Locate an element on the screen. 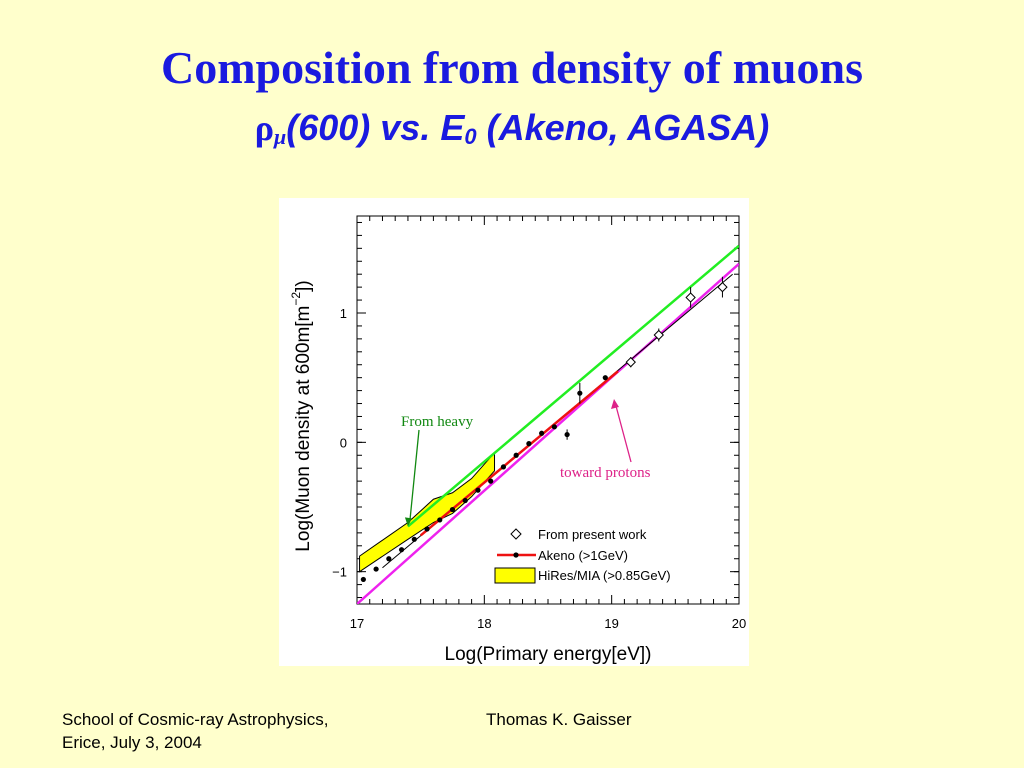 The image size is (1024, 768). y-tick-label: −1 is located at coordinates (339, 572).